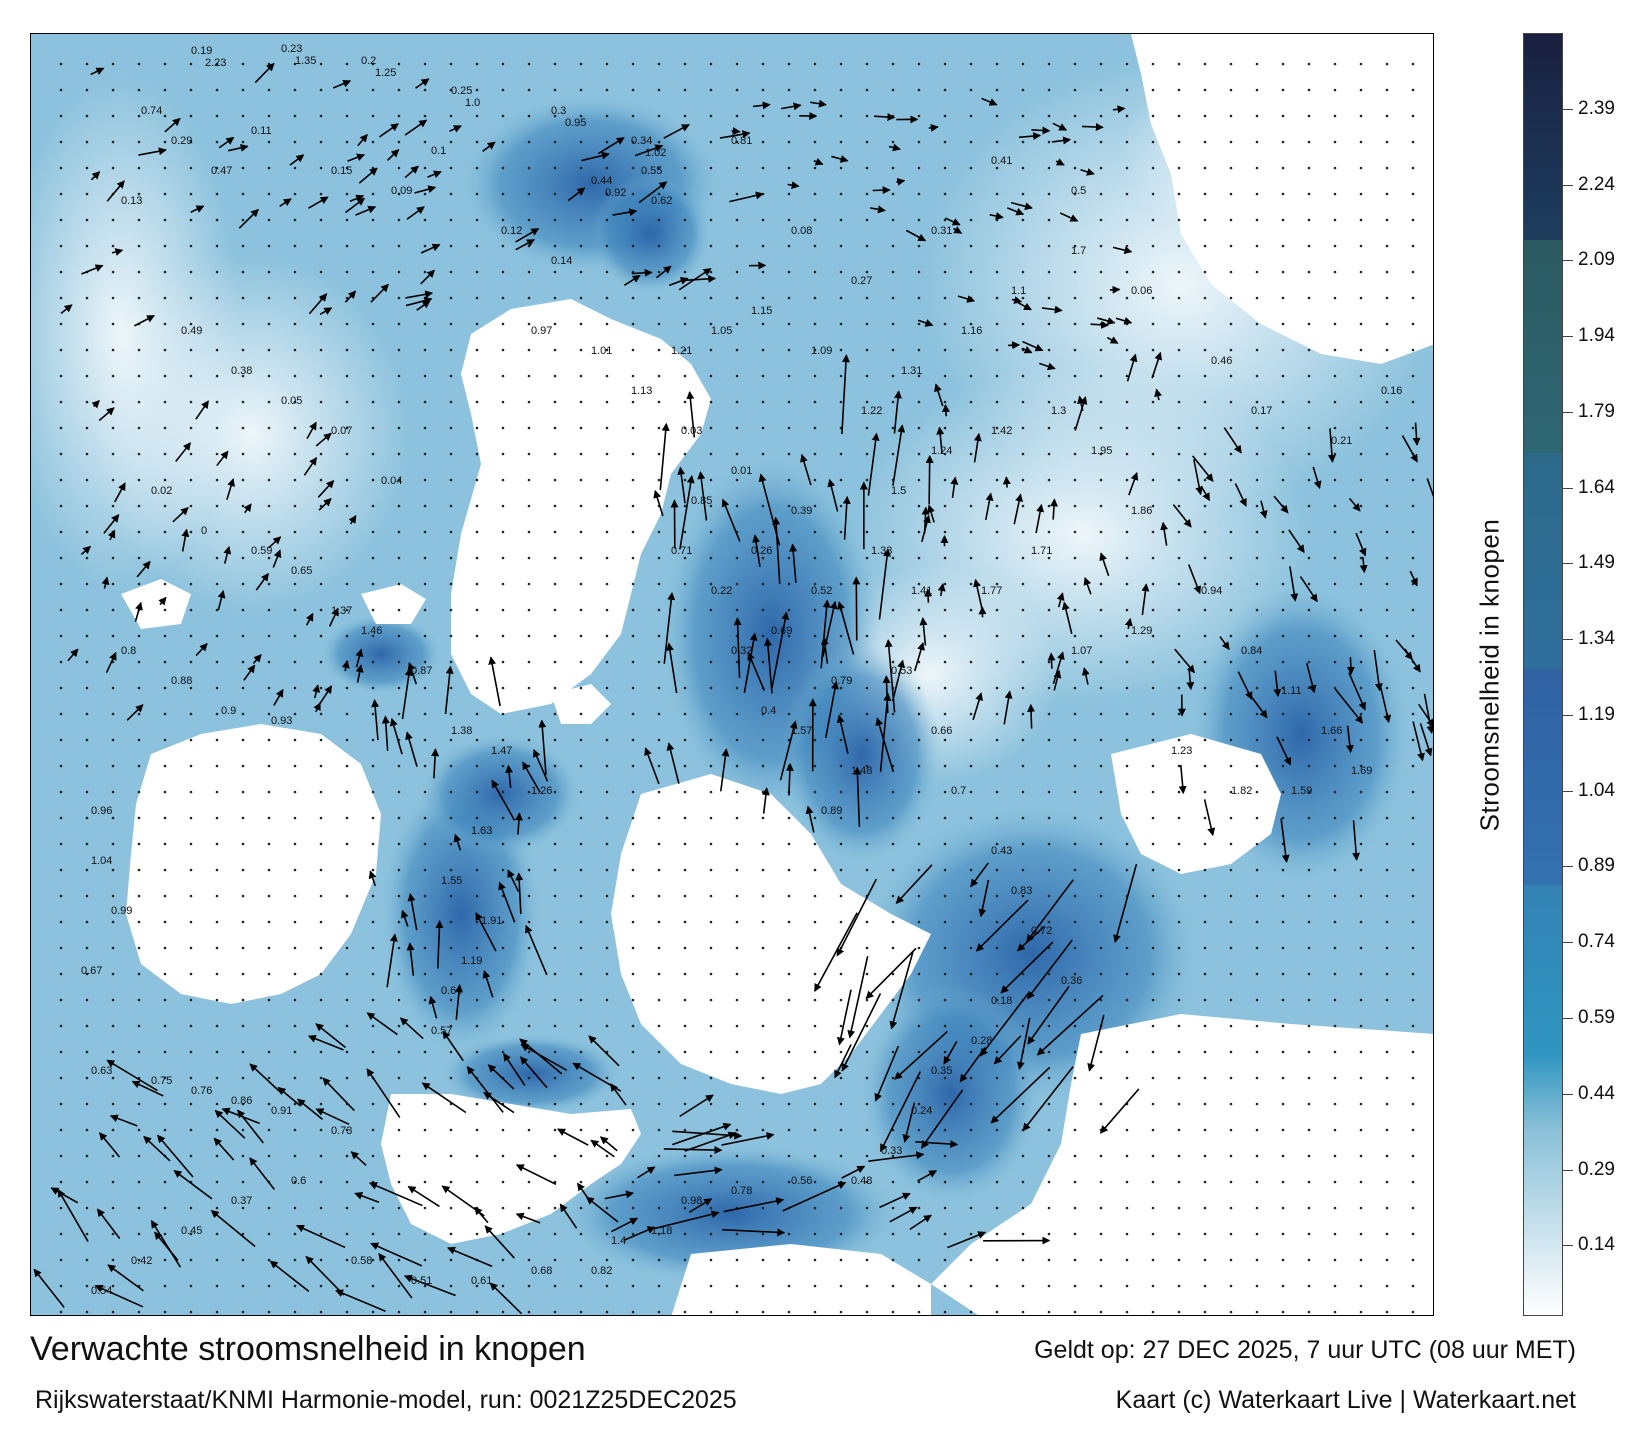 The image size is (1650, 1450). I want to click on speed-label: 1.21, so click(681, 351).